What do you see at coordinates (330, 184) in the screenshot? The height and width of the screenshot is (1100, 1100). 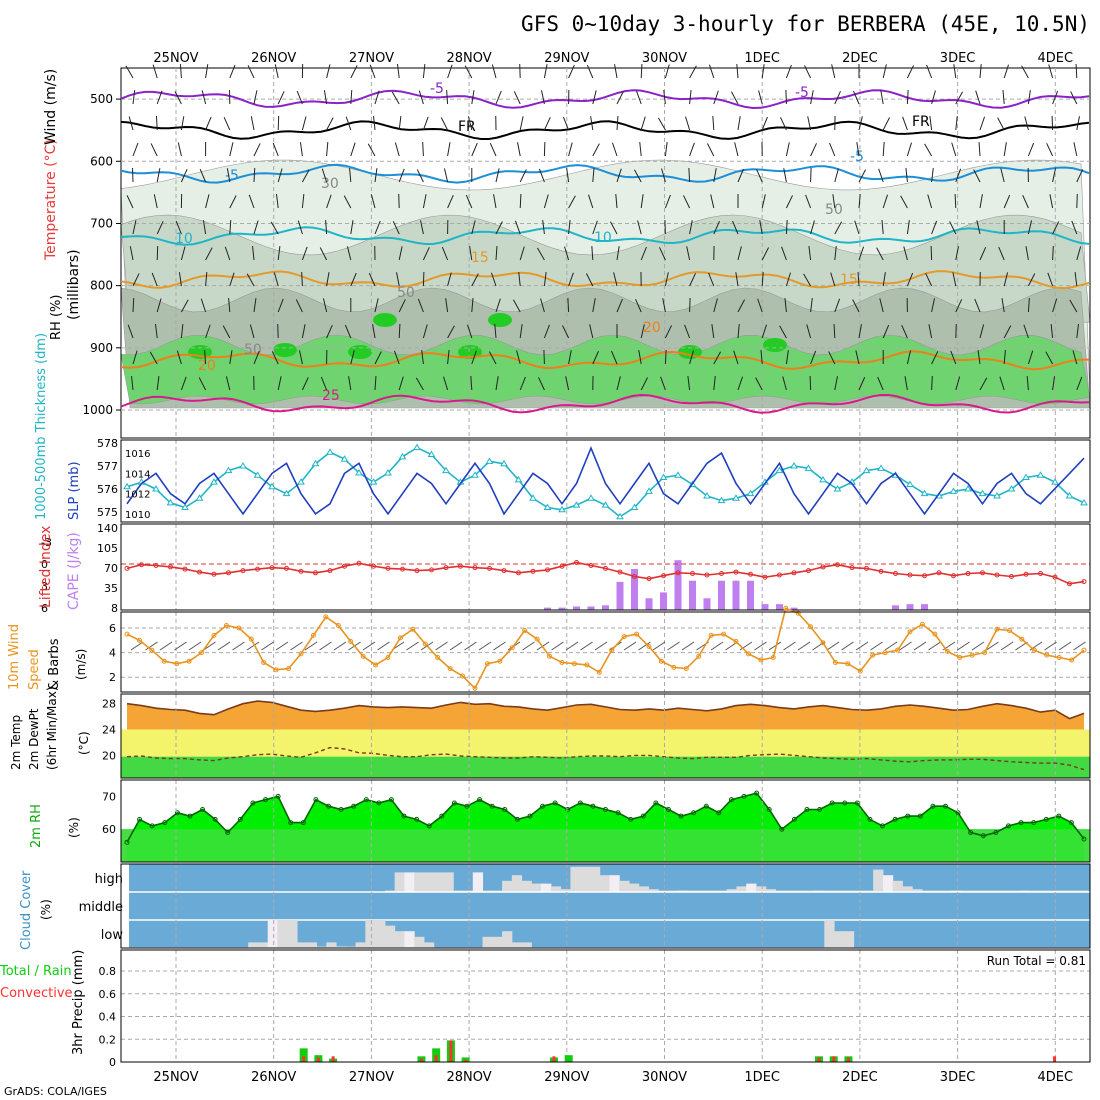 I see `contour-label: 30` at bounding box center [330, 184].